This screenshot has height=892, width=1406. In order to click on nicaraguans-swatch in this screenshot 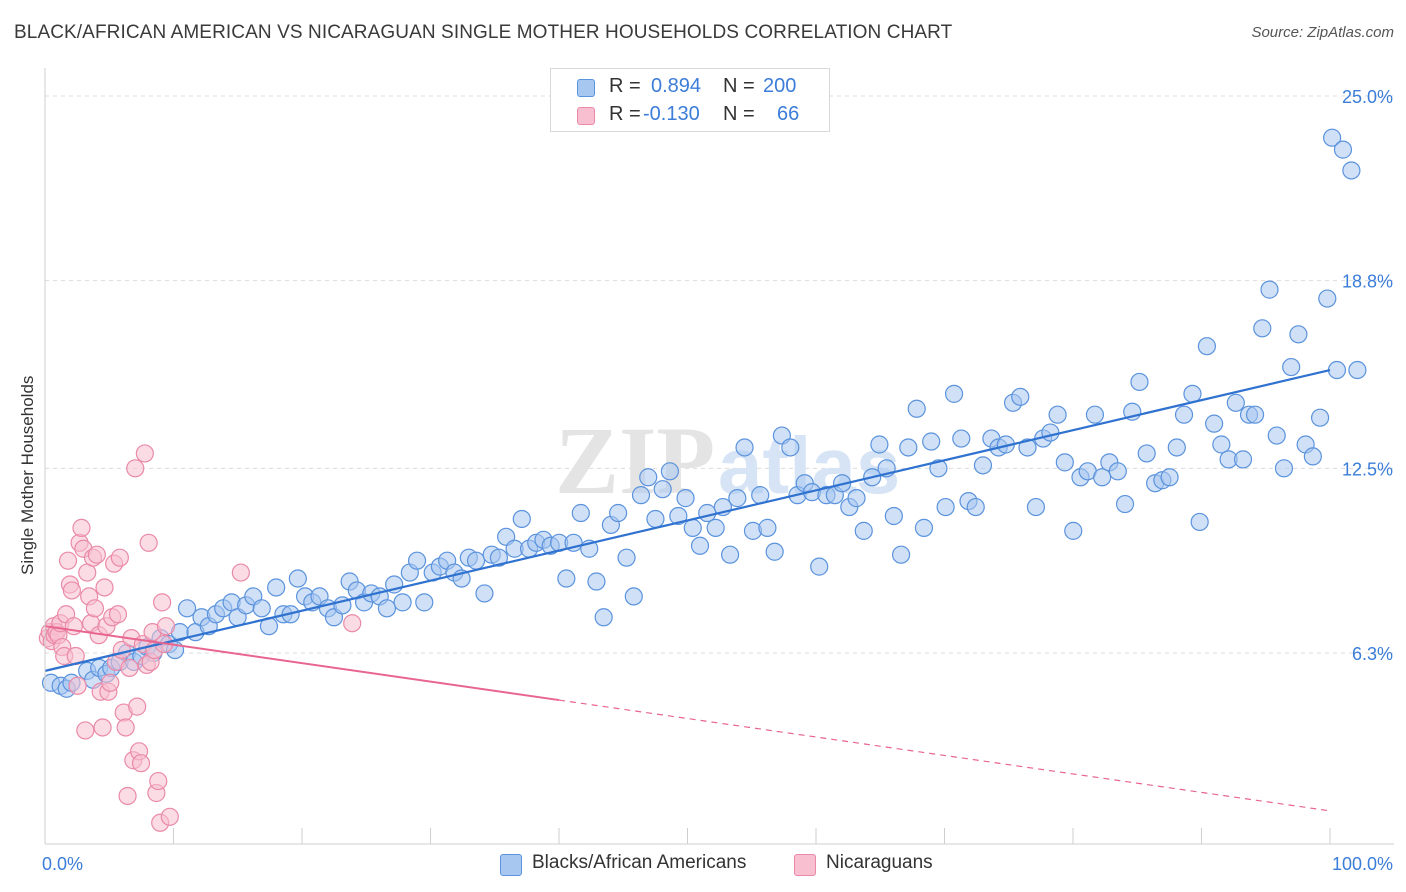, I will do `click(586, 116)`.